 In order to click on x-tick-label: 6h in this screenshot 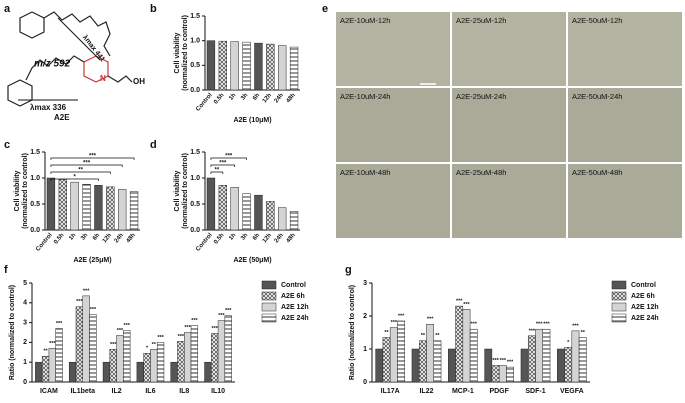, I will do `click(256, 96)`.